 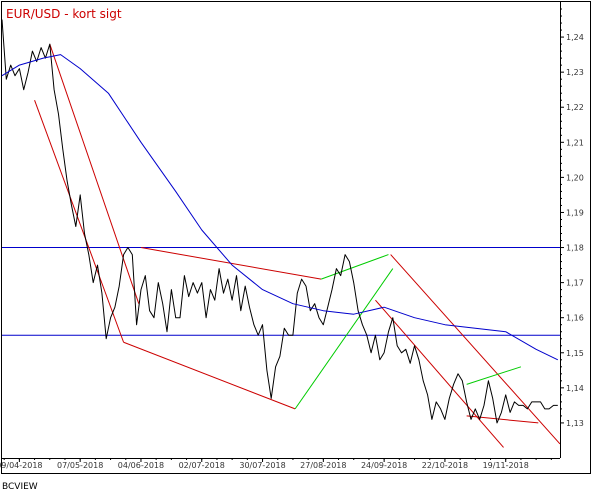 I want to click on brand-label: BCVIEW, so click(x=20, y=487).